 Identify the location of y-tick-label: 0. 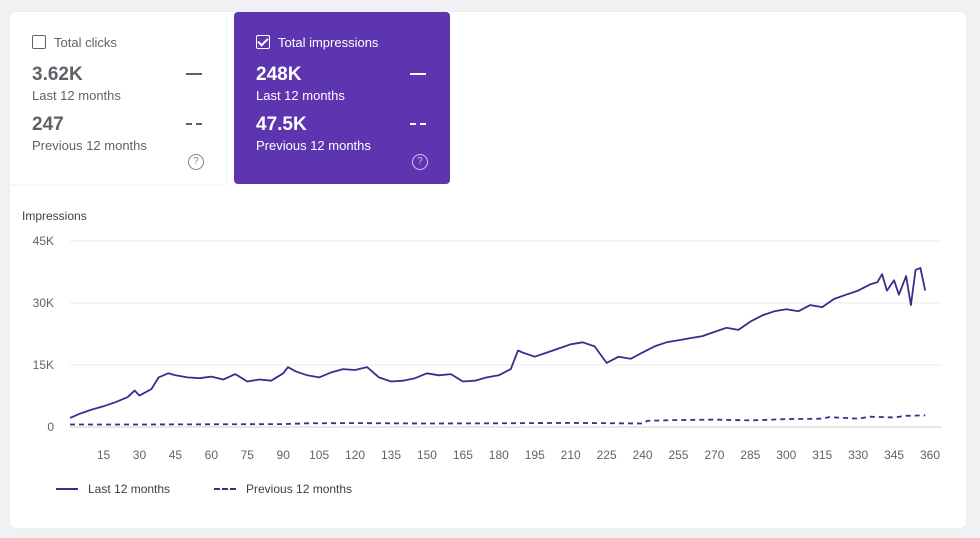
(50, 427).